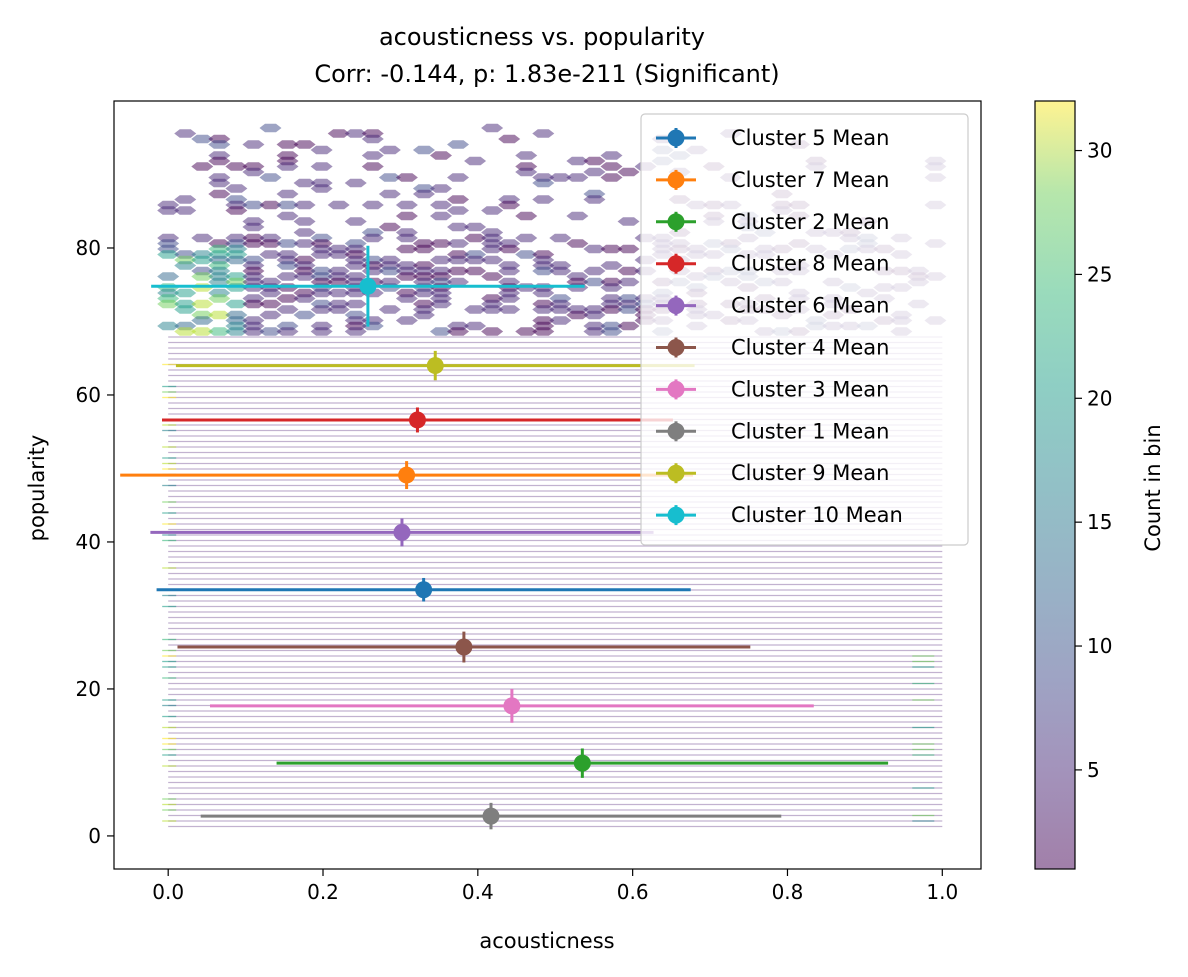 Image resolution: width=1188 pixels, height=977 pixels. Describe the element at coordinates (1099, 522) in the screenshot. I see `colorbar-tick-label: 15` at that location.